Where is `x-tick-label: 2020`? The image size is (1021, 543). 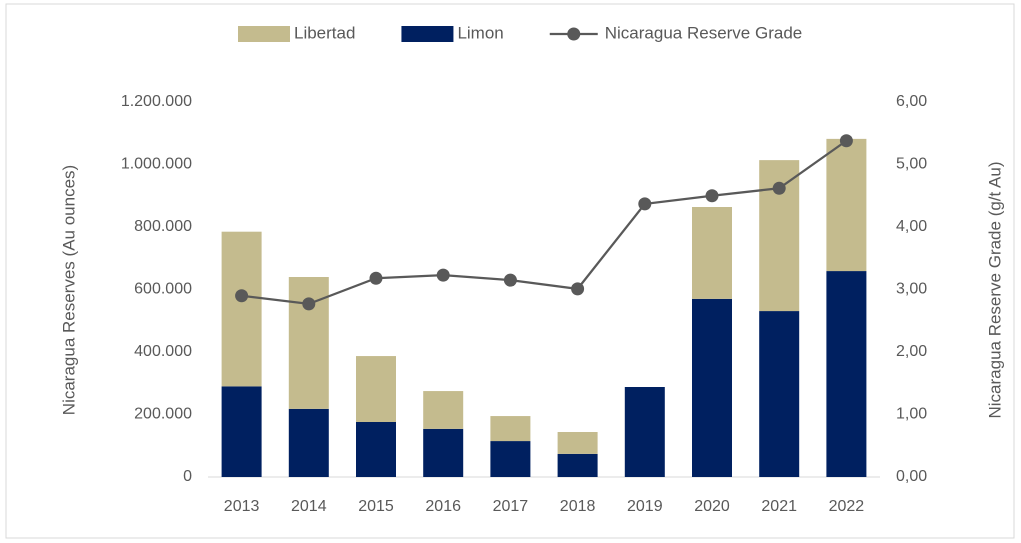 x-tick-label: 2020 is located at coordinates (712, 506).